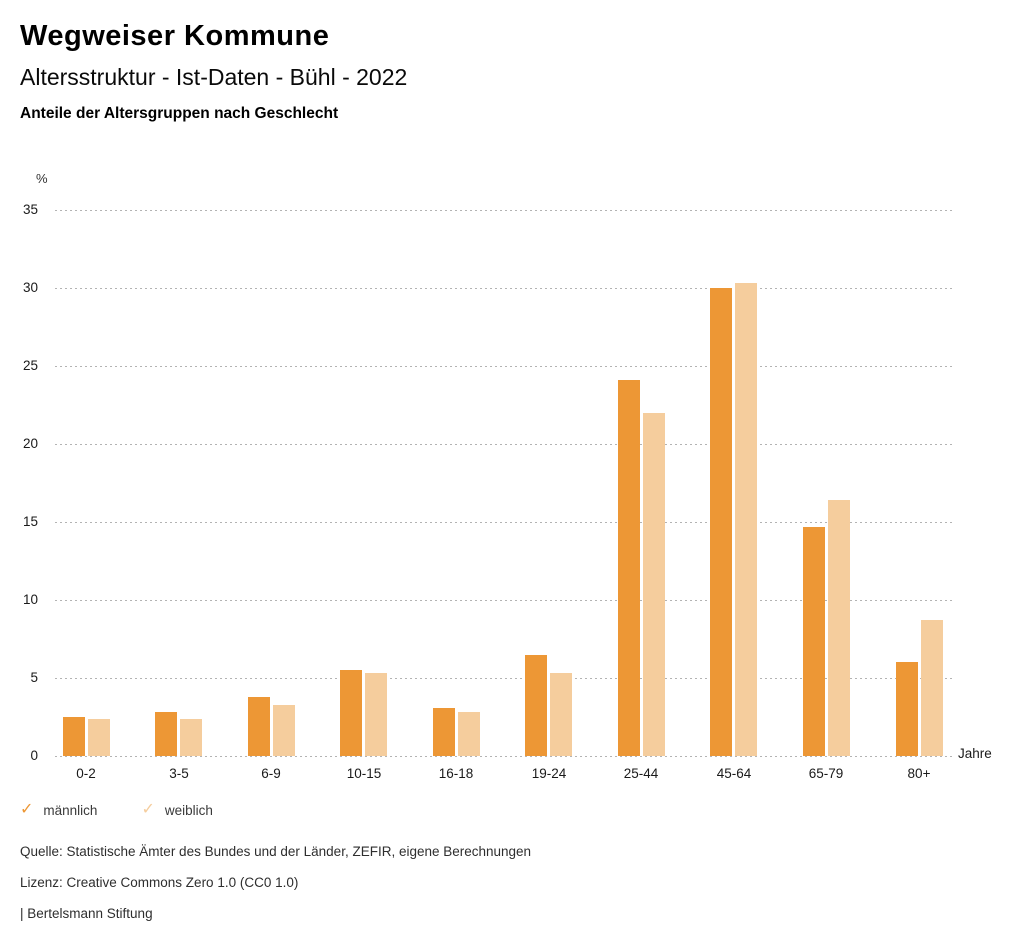 The image size is (1024, 946). I want to click on y-axis-unit-label: %, so click(42, 178).